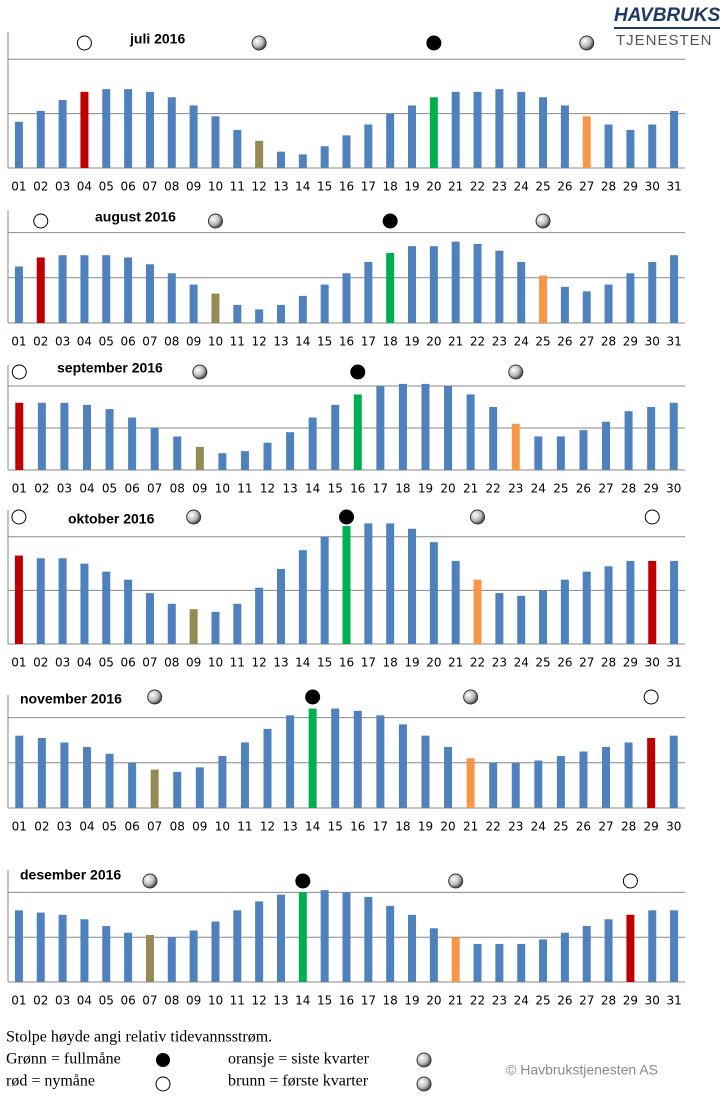 This screenshot has width=728, height=1103. I want to click on x-tick-label: 15, so click(324, 1001).